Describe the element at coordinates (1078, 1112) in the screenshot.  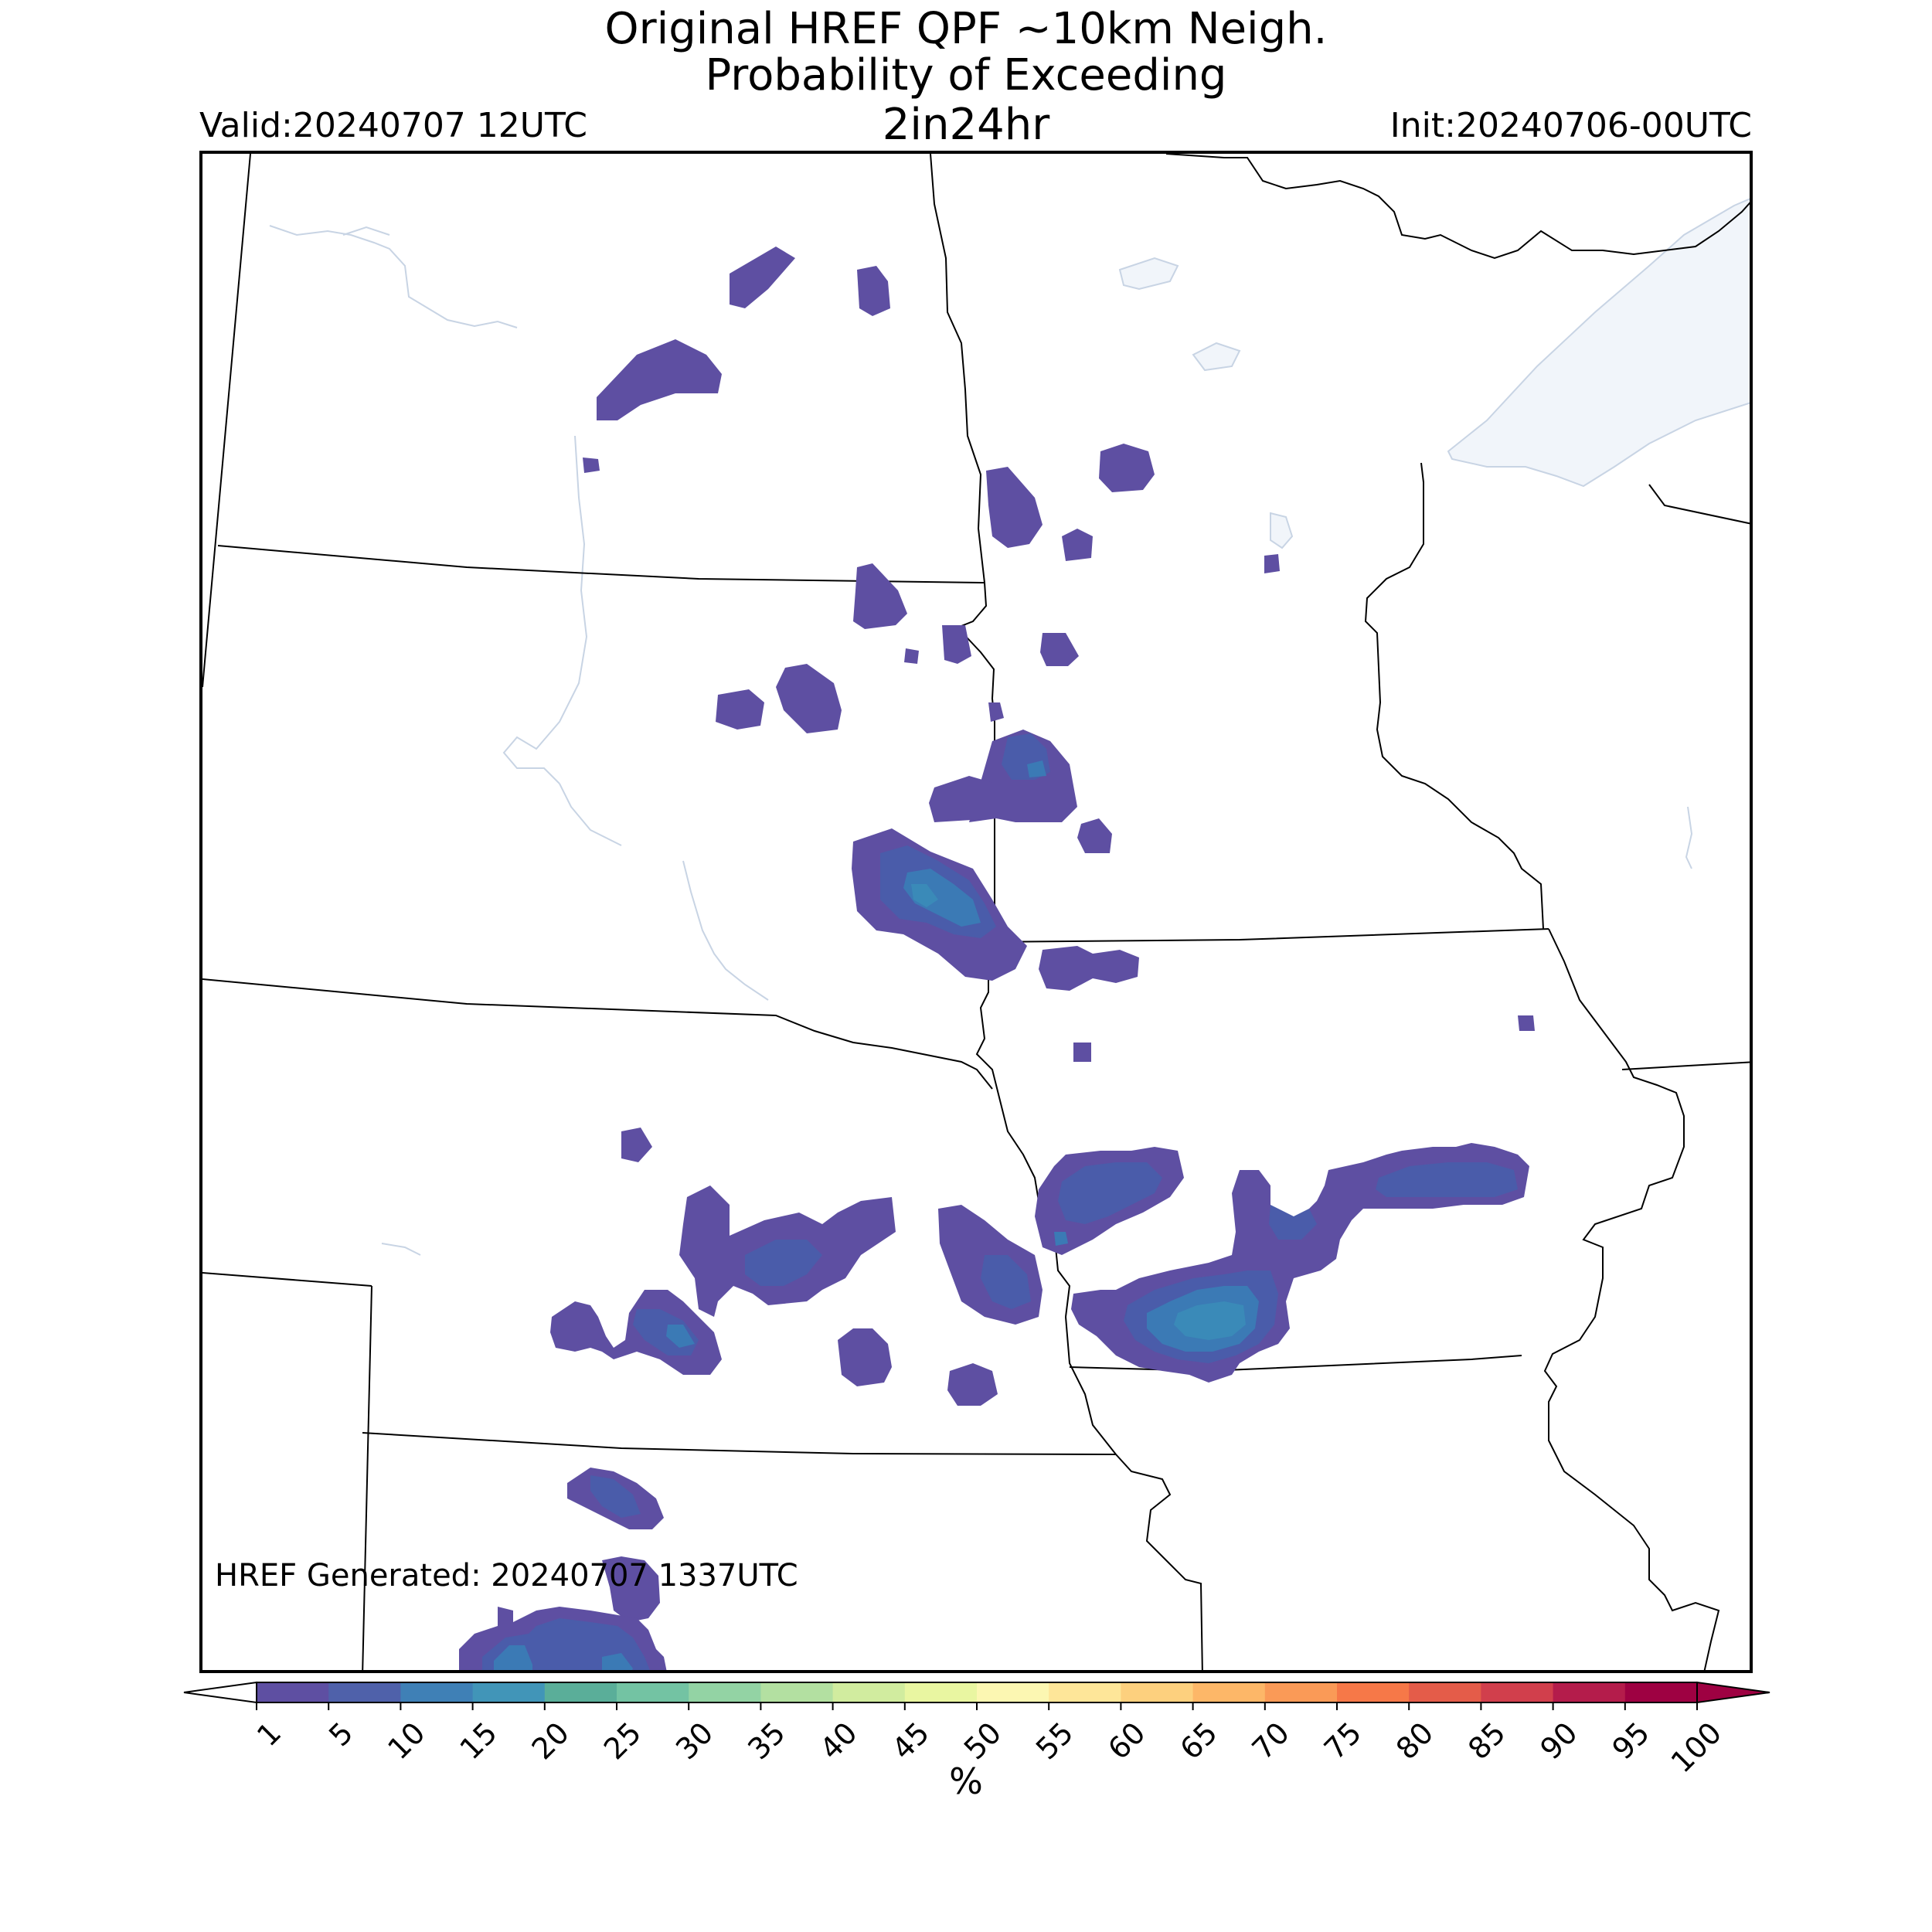
I see `prob-15-percent` at that location.